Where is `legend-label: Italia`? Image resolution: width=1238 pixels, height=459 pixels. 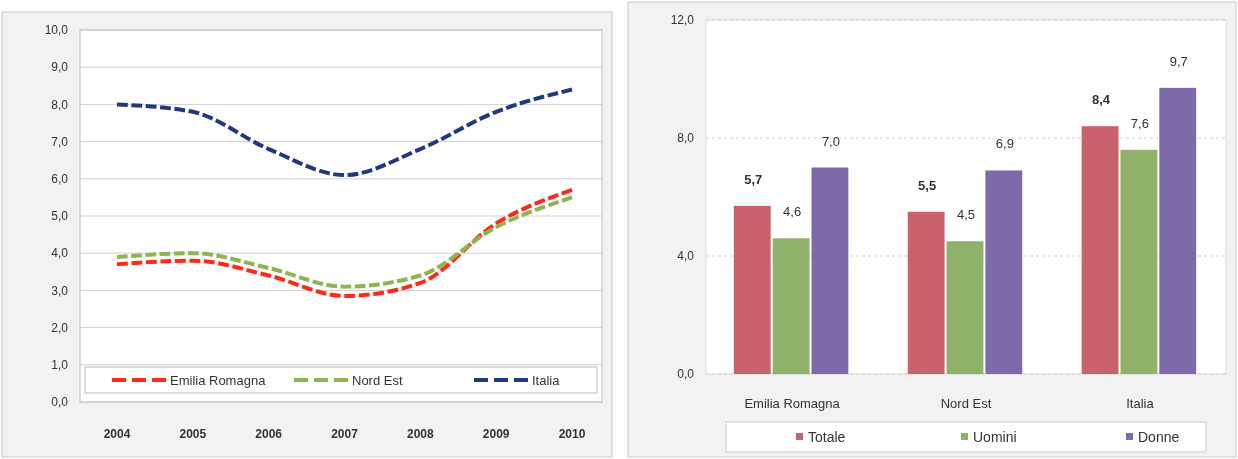 legend-label: Italia is located at coordinates (546, 380).